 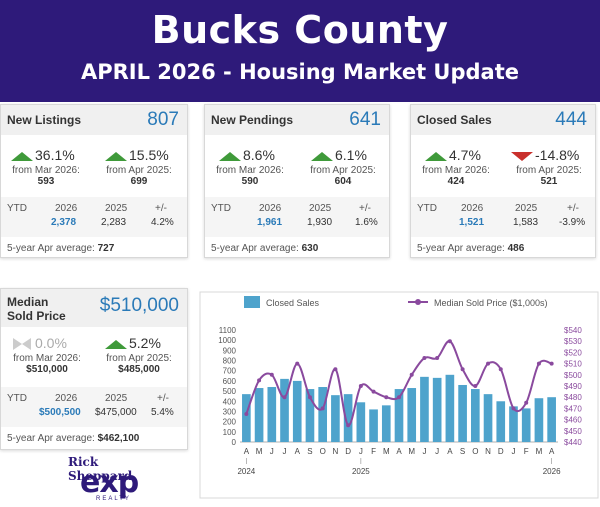 I want to click on exp-realty-logo: Rick Sheppard exp REALTY, so click(x=110, y=478).